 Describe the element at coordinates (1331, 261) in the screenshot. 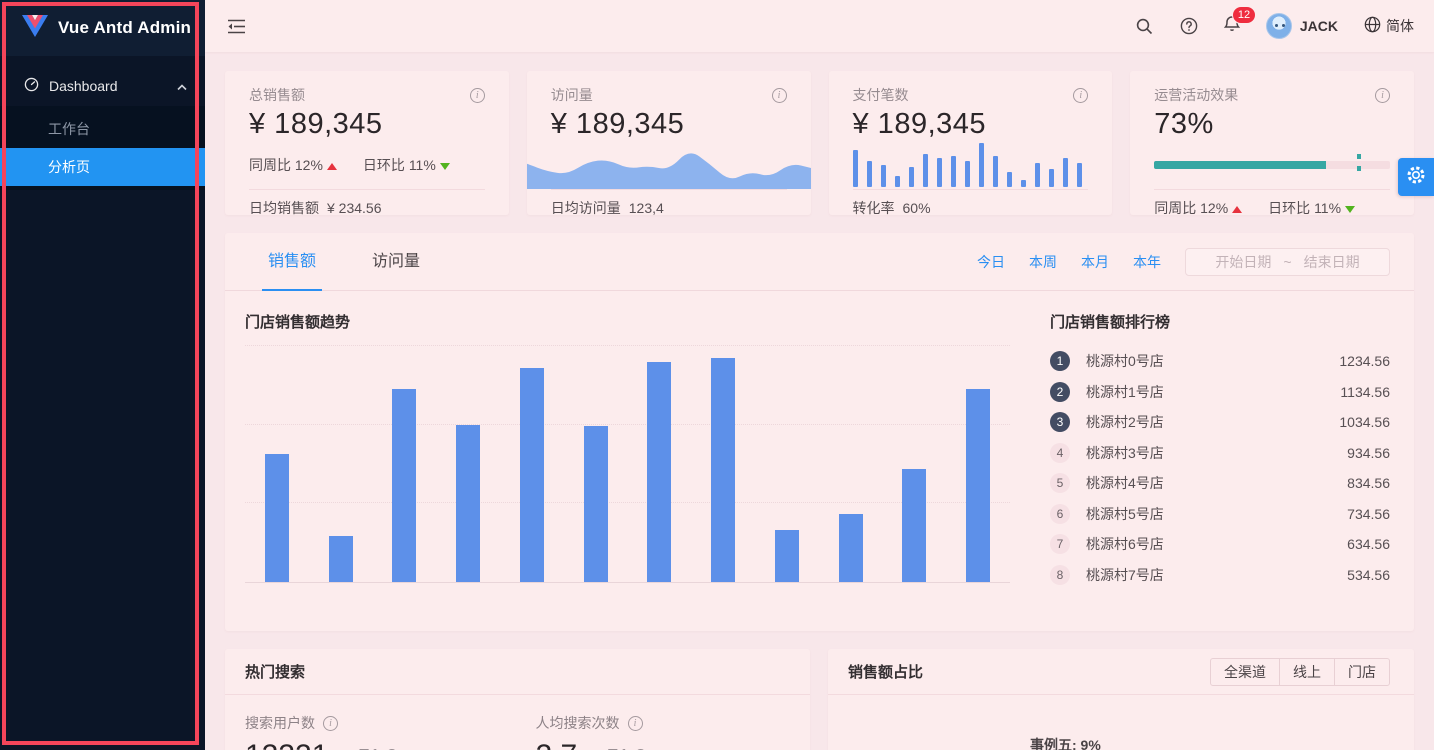

I see `date-end-placeholder: 结束日期` at that location.